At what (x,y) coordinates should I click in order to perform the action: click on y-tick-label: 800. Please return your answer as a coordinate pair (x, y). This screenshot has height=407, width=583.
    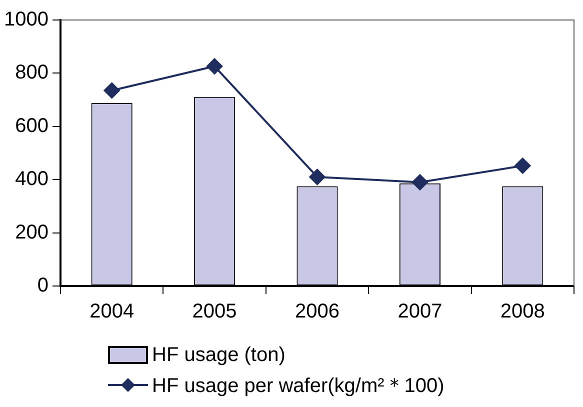
    Looking at the image, I should click on (31, 73).